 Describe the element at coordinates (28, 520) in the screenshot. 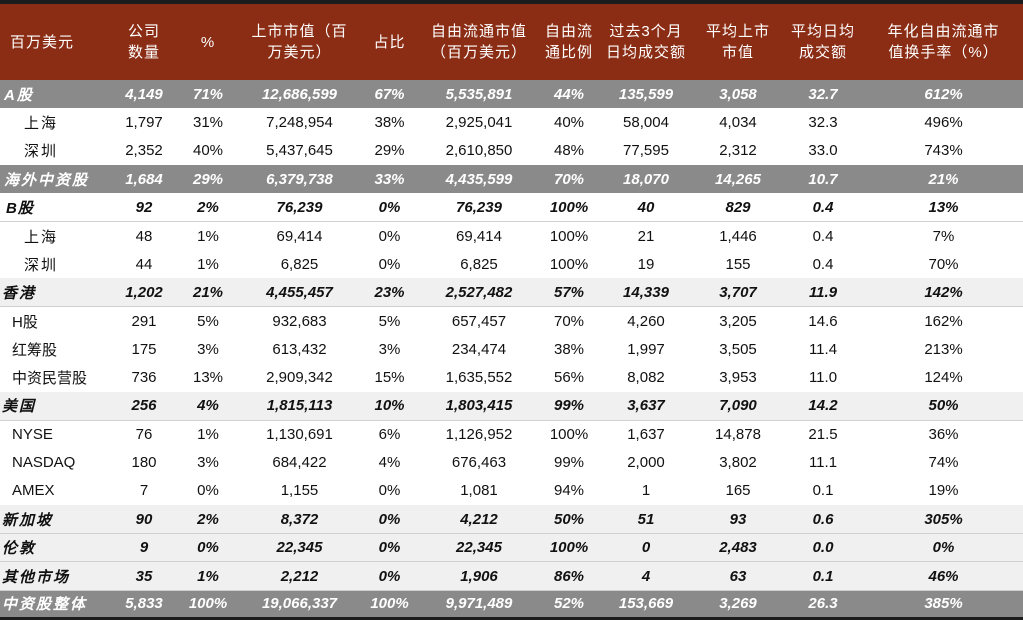

I see `row-label: 新加坡` at that location.